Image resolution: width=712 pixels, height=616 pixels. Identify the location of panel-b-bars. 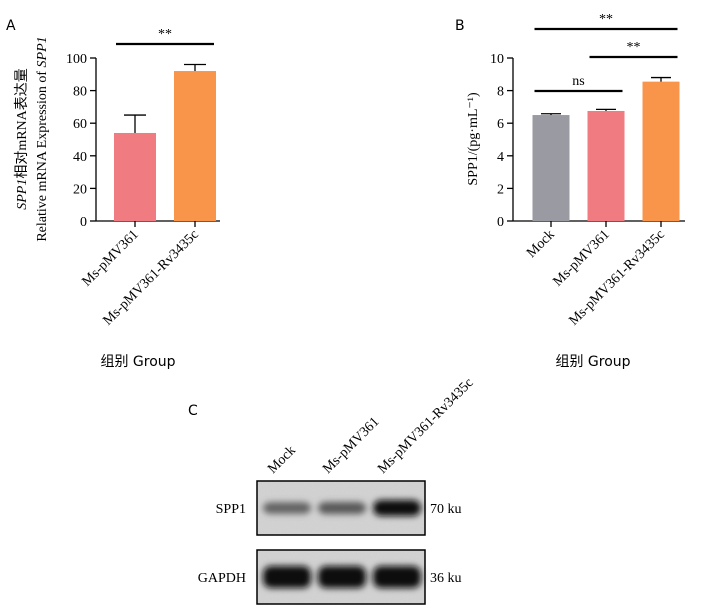
(606, 148).